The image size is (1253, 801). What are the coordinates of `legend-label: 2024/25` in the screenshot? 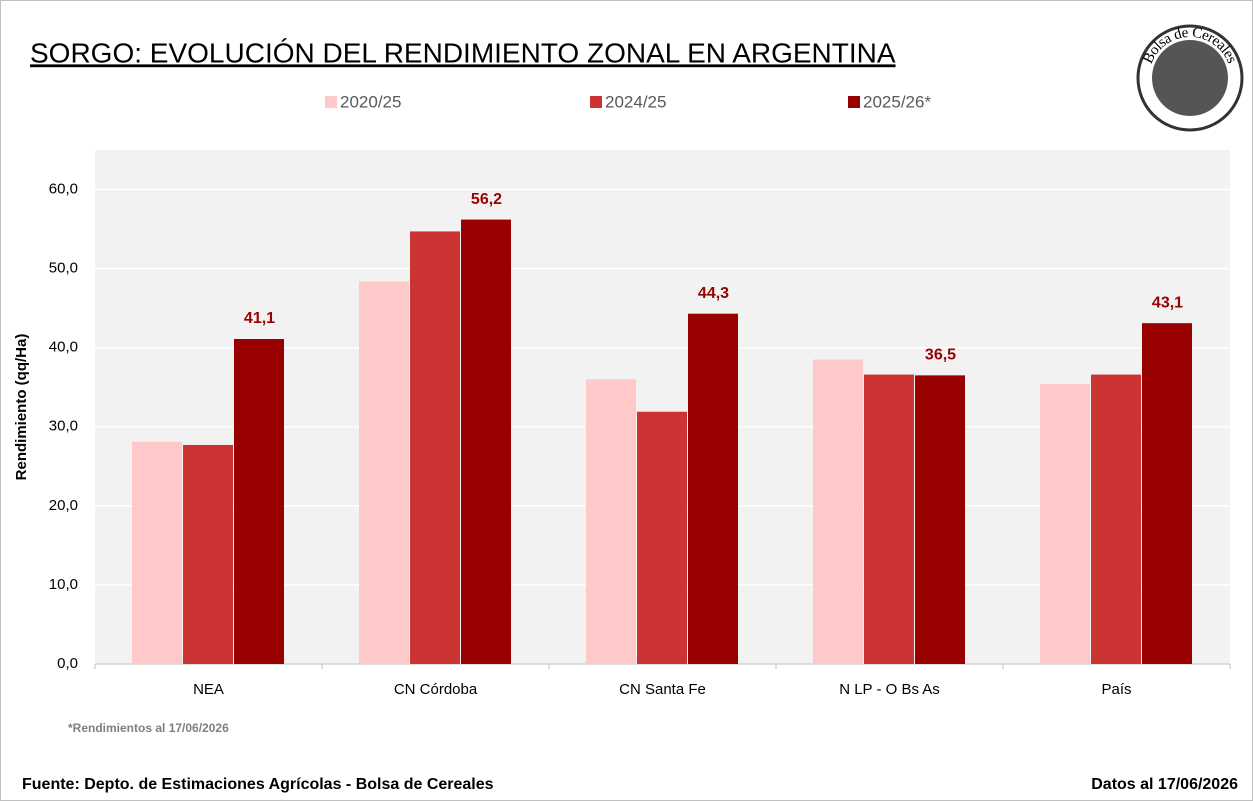 It's located at (635, 101).